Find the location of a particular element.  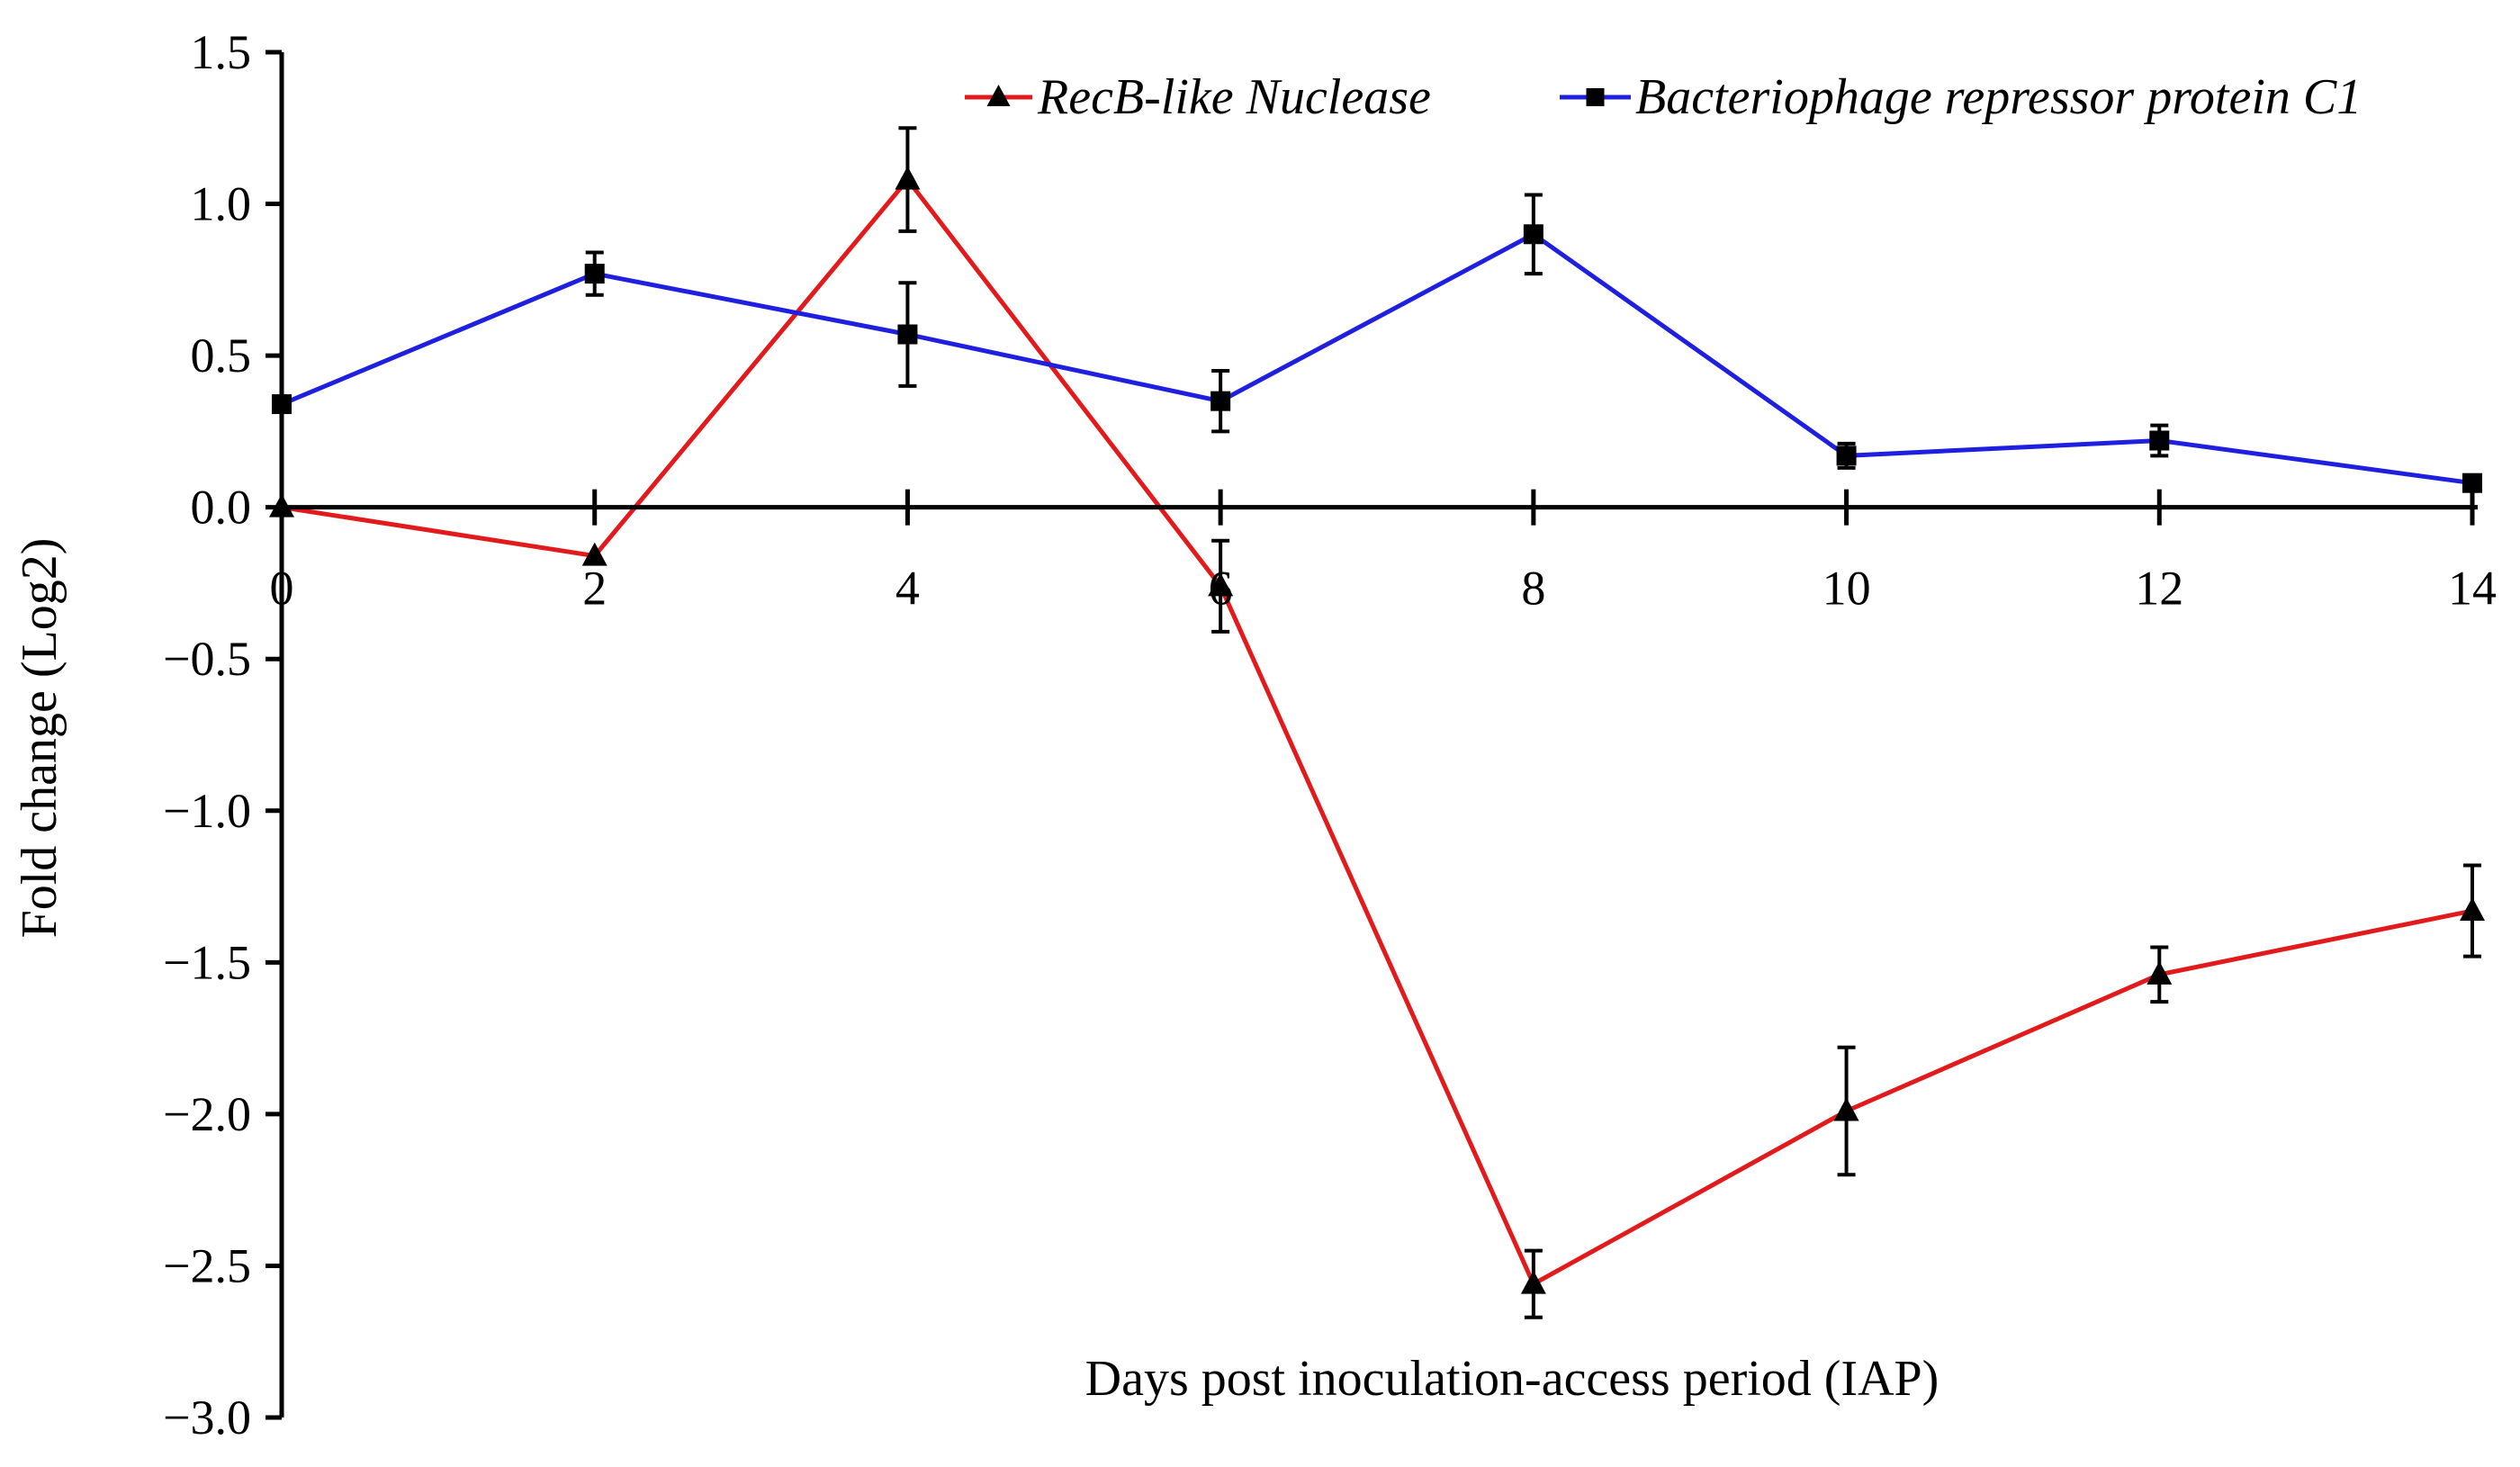

x-tick-label: 12 is located at coordinates (2159, 589).